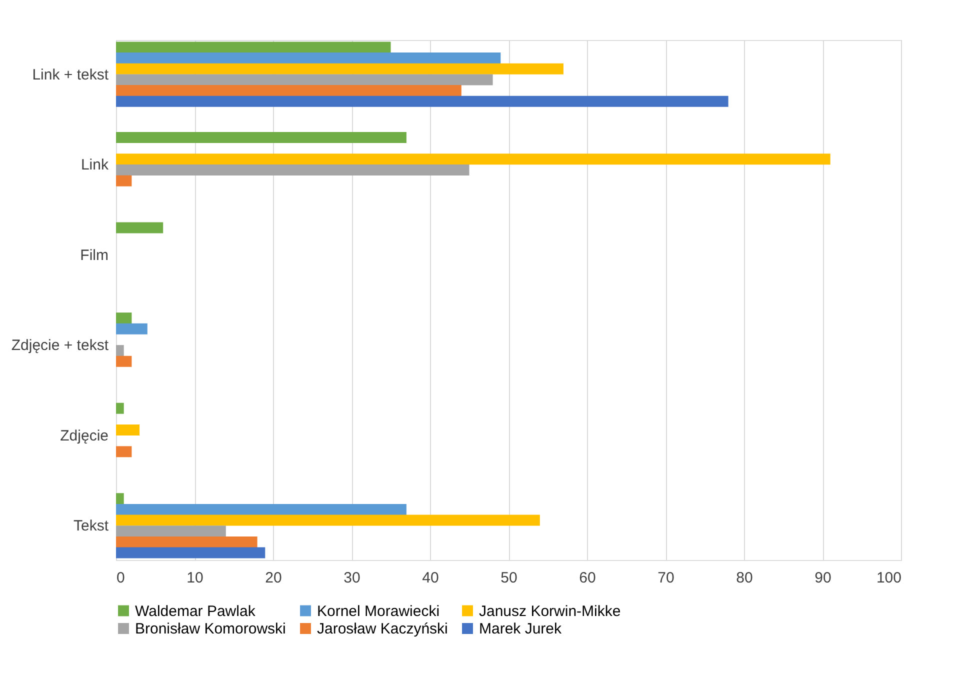  What do you see at coordinates (382, 629) in the screenshot?
I see `legend-label: Jarosław Kaczyński` at bounding box center [382, 629].